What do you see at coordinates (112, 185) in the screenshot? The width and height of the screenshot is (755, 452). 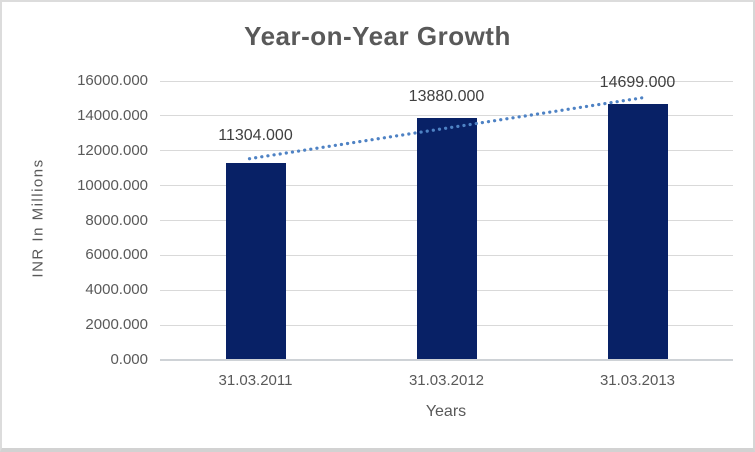 I see `y-tick-label: 10000.000` at bounding box center [112, 185].